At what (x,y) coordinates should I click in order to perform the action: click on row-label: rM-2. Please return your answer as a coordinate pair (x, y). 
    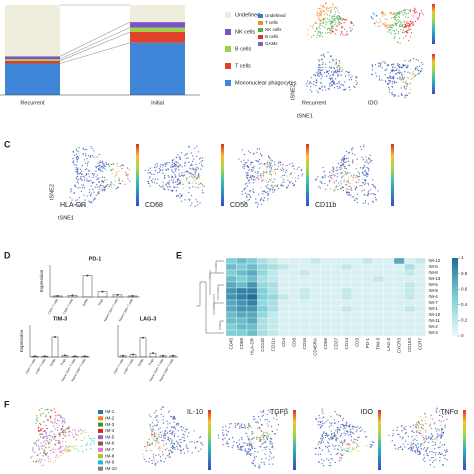
    Looking at the image, I should click on (434, 326).